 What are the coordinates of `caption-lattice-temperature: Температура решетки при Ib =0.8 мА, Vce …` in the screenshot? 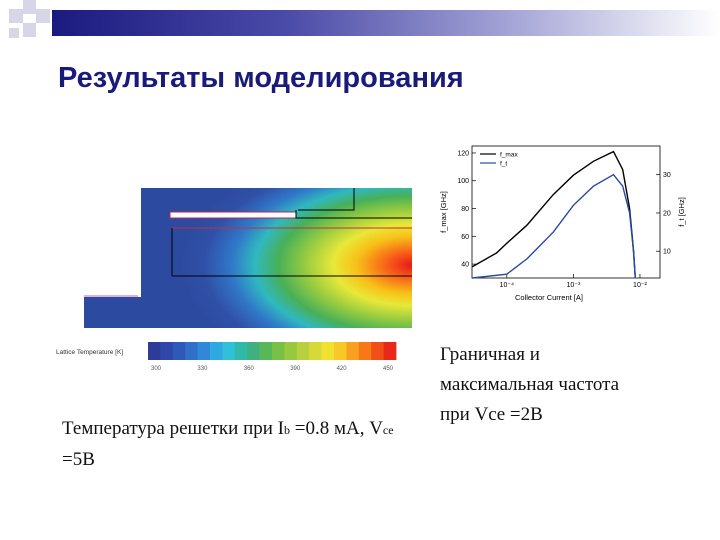 It's located at (242, 444).